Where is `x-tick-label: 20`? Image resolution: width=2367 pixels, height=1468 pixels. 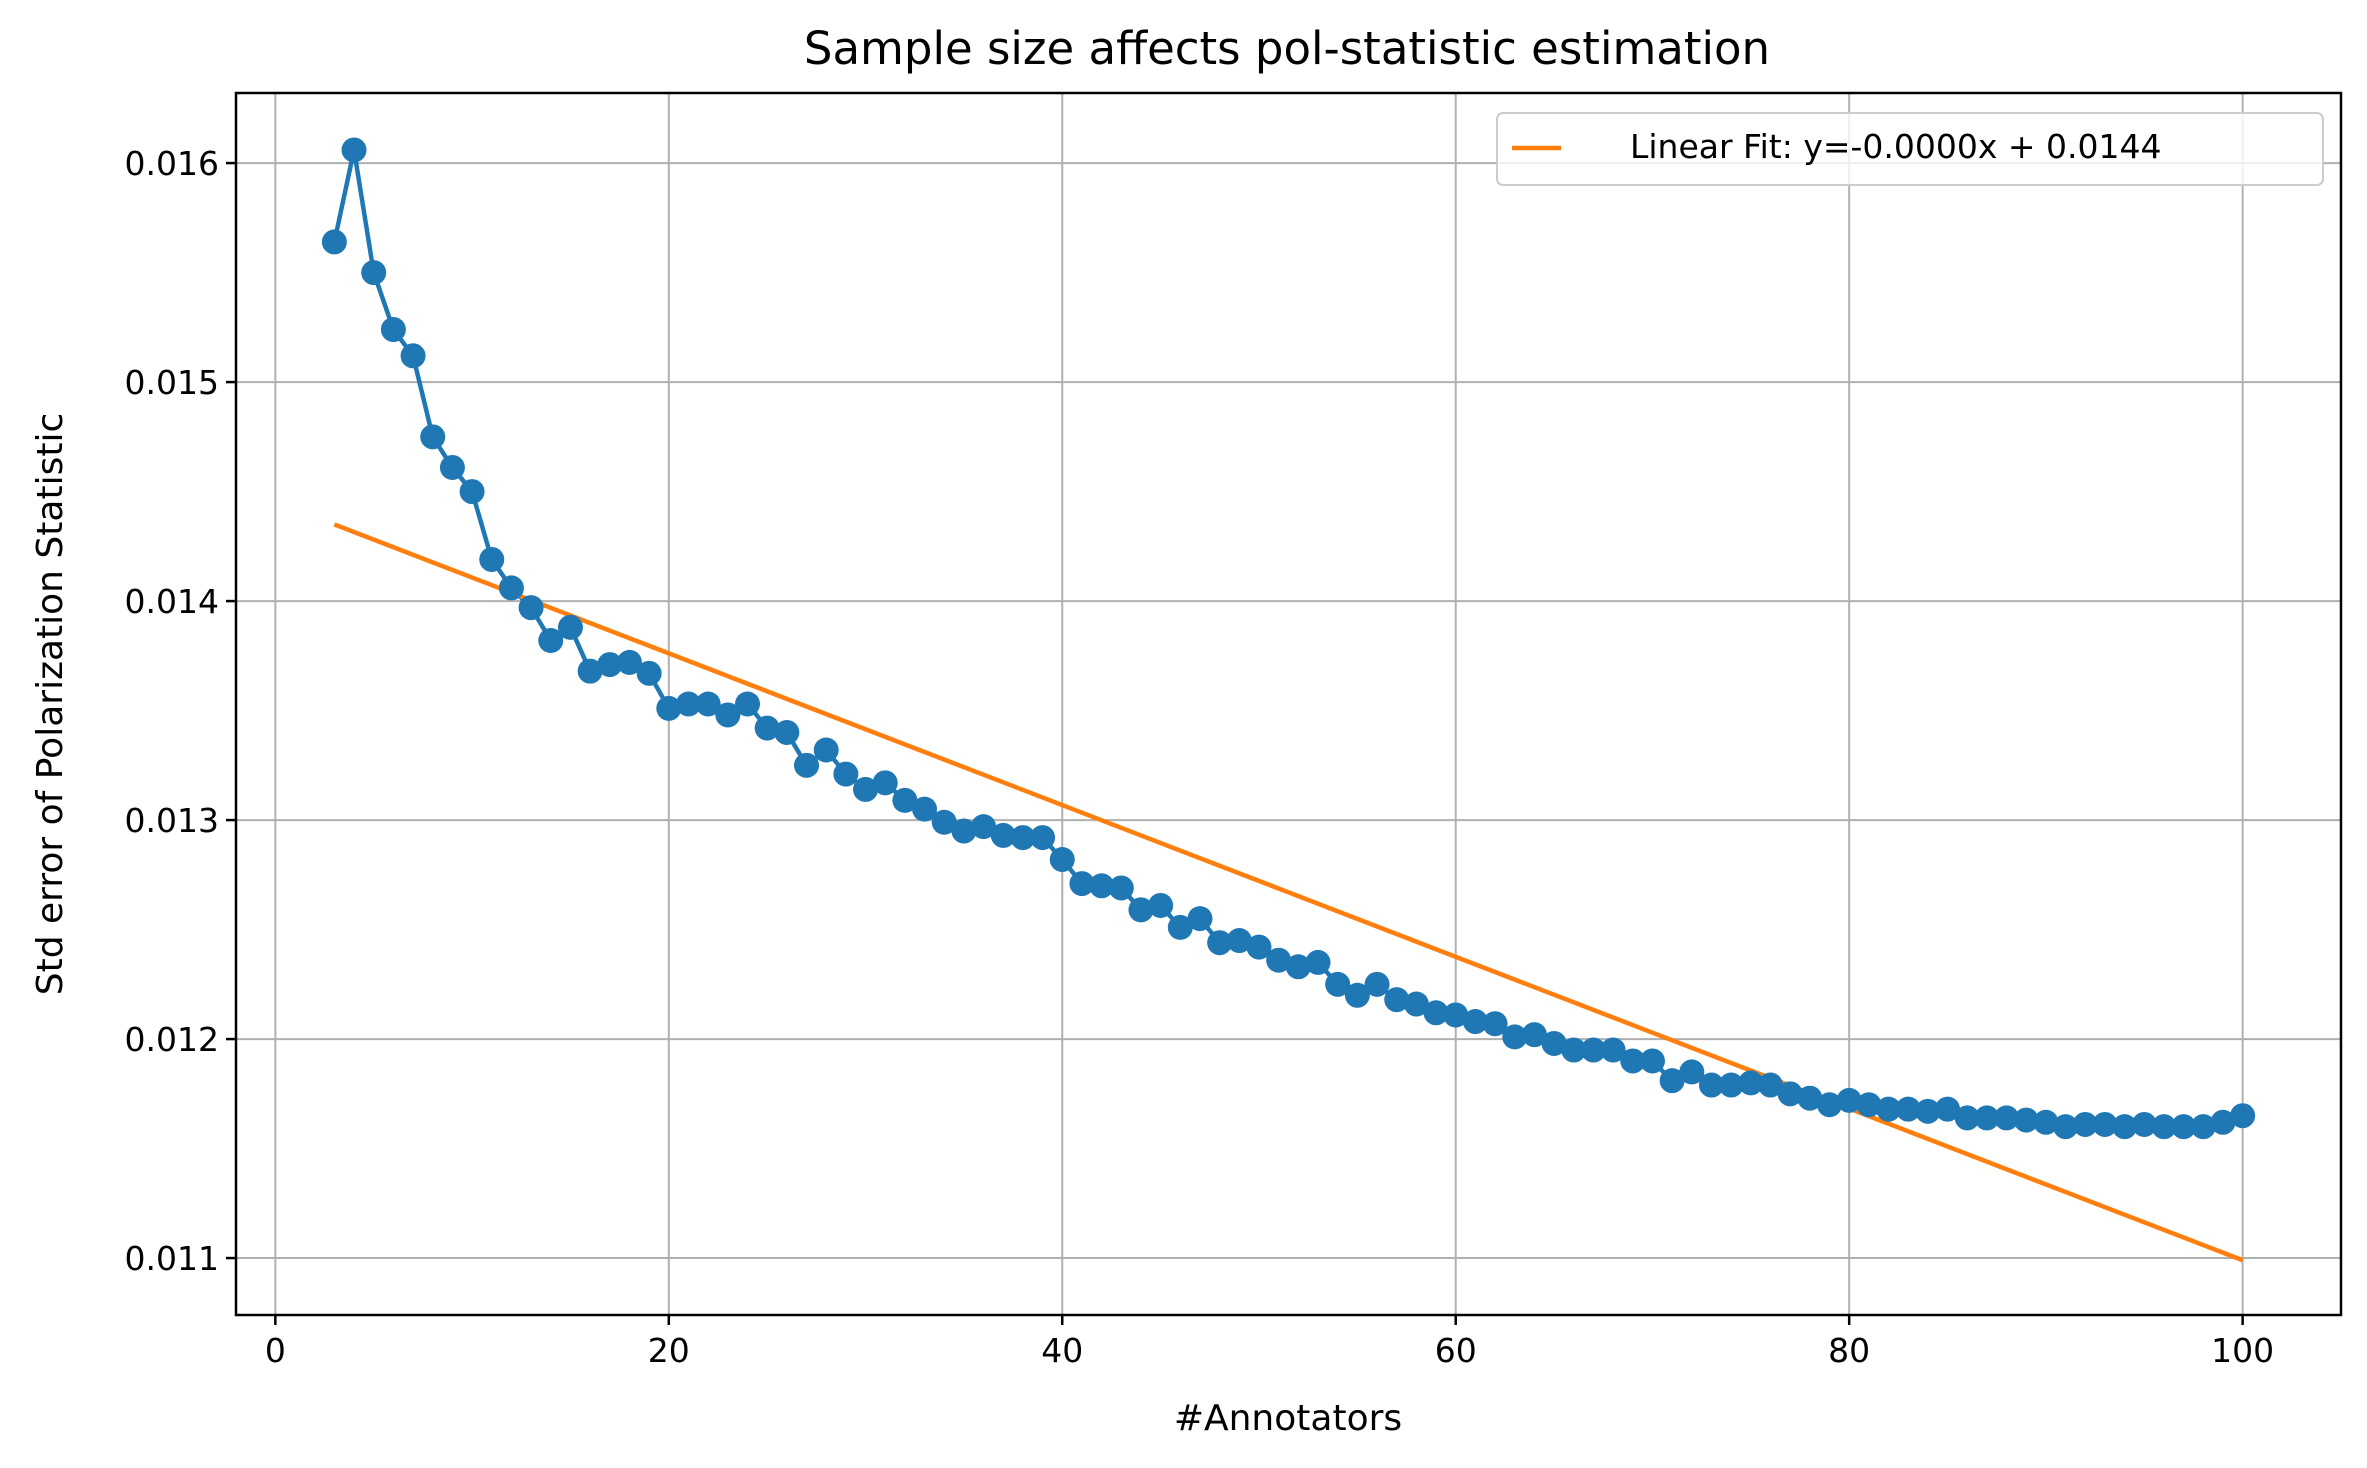
x-tick-label: 20 is located at coordinates (669, 1350).